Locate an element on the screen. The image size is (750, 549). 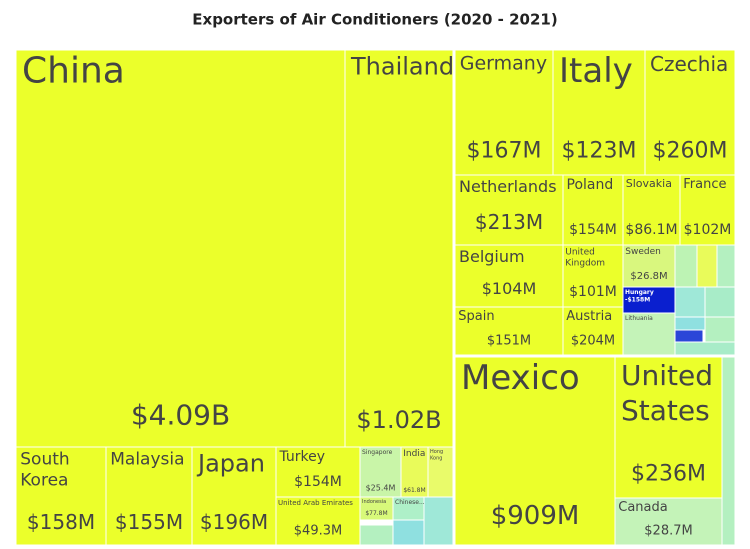
value-label: $4.09B is located at coordinates (180, 415).